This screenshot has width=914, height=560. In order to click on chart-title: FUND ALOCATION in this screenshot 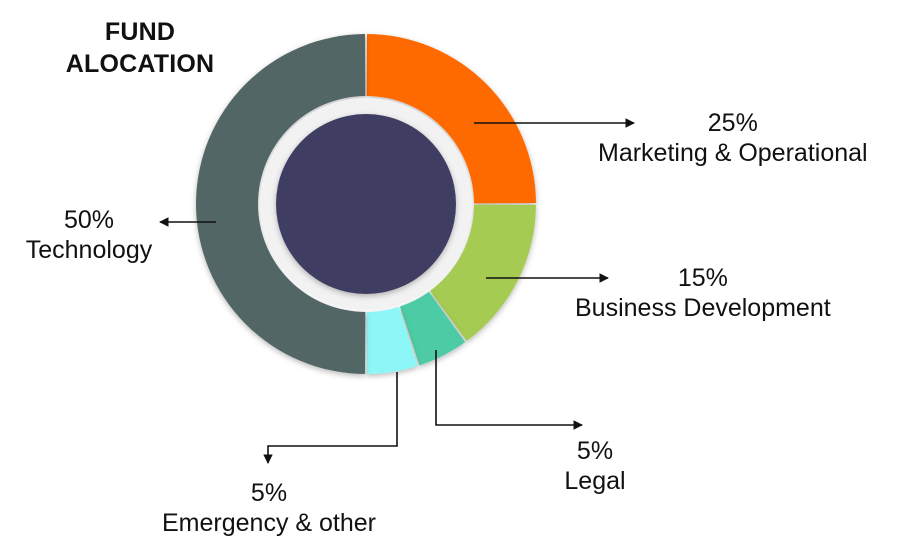, I will do `click(140, 48)`.